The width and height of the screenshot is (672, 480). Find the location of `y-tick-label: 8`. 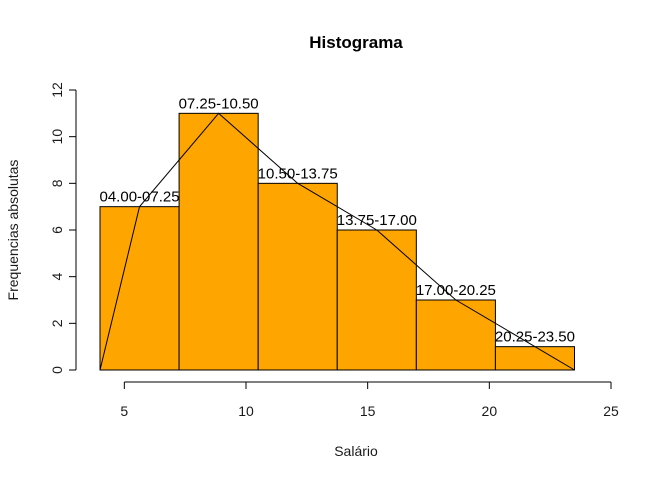

y-tick-label: 8 is located at coordinates (57, 183).